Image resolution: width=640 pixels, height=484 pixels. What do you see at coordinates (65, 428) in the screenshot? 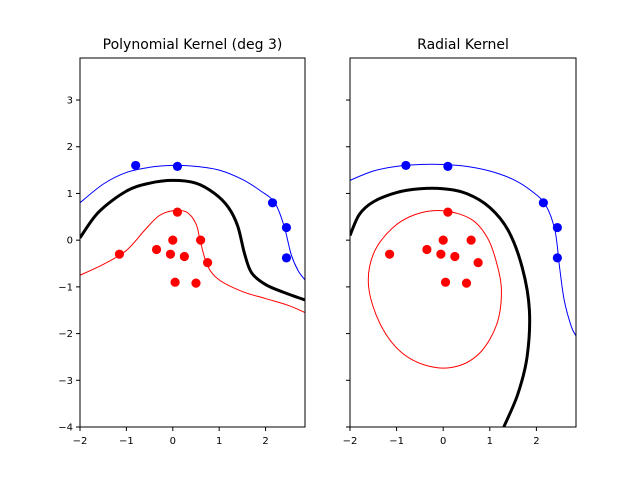
I see `y-tick-label: −4` at bounding box center [65, 428].